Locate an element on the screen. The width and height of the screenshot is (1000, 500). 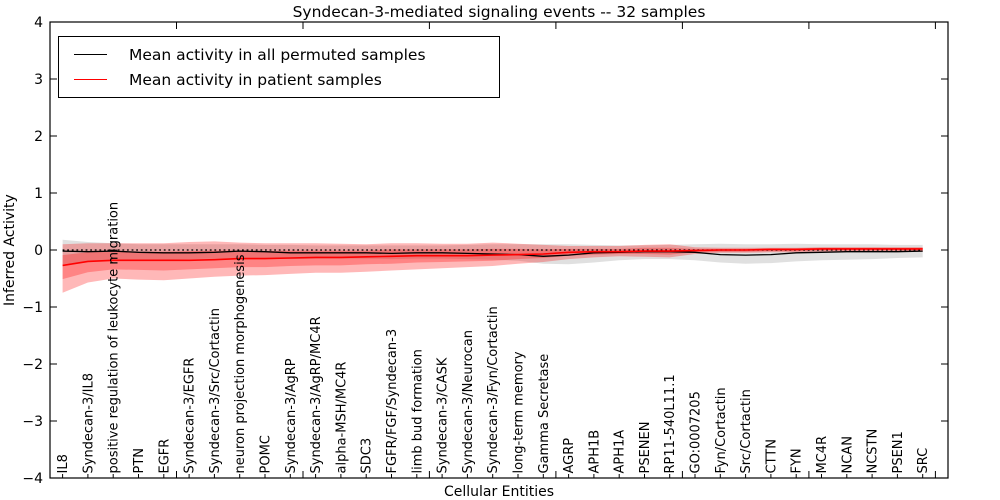
x-tick-label: AGRP is located at coordinates (569, 456).